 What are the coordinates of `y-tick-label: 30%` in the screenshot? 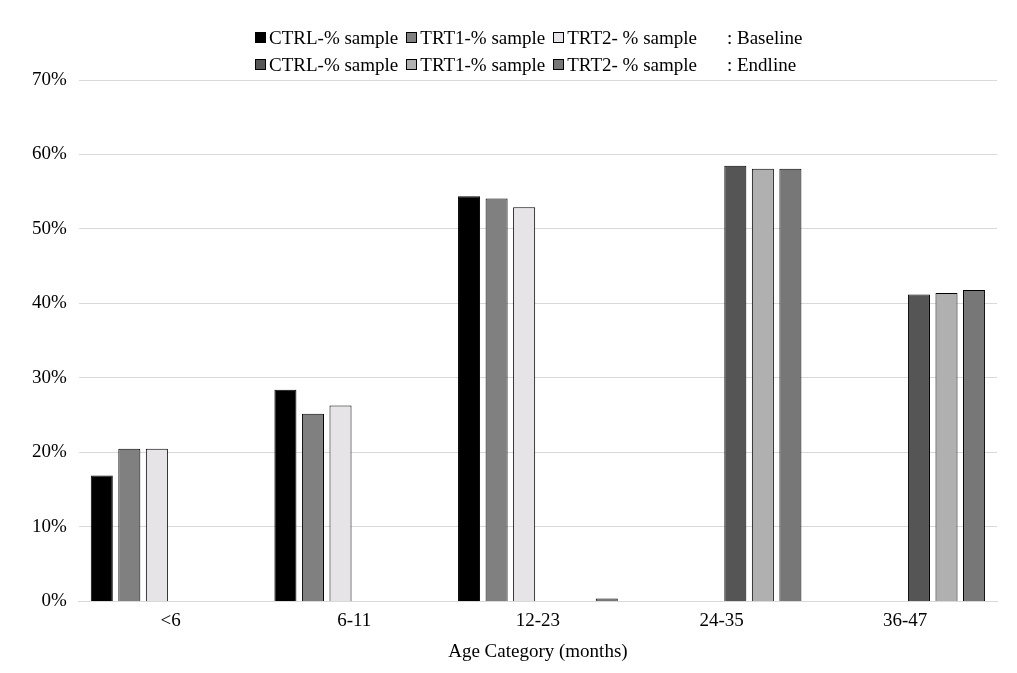 It's located at (49, 376).